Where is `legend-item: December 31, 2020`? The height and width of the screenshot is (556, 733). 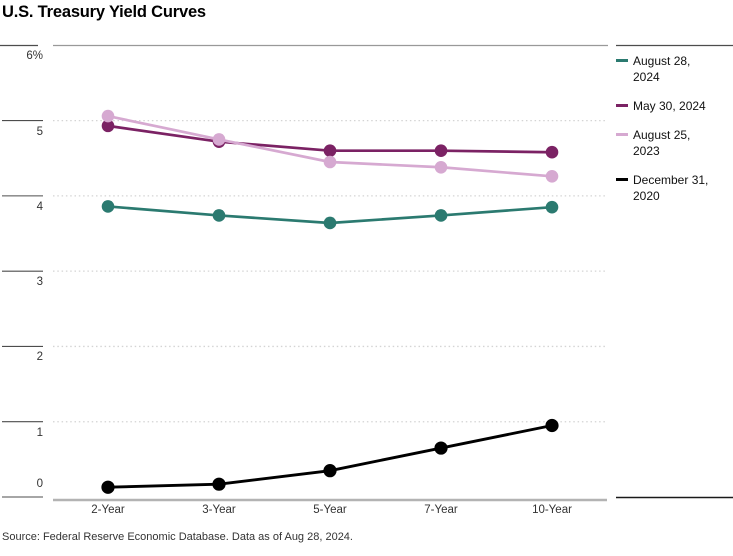 legend-item: December 31, 2020 is located at coordinates (674, 188).